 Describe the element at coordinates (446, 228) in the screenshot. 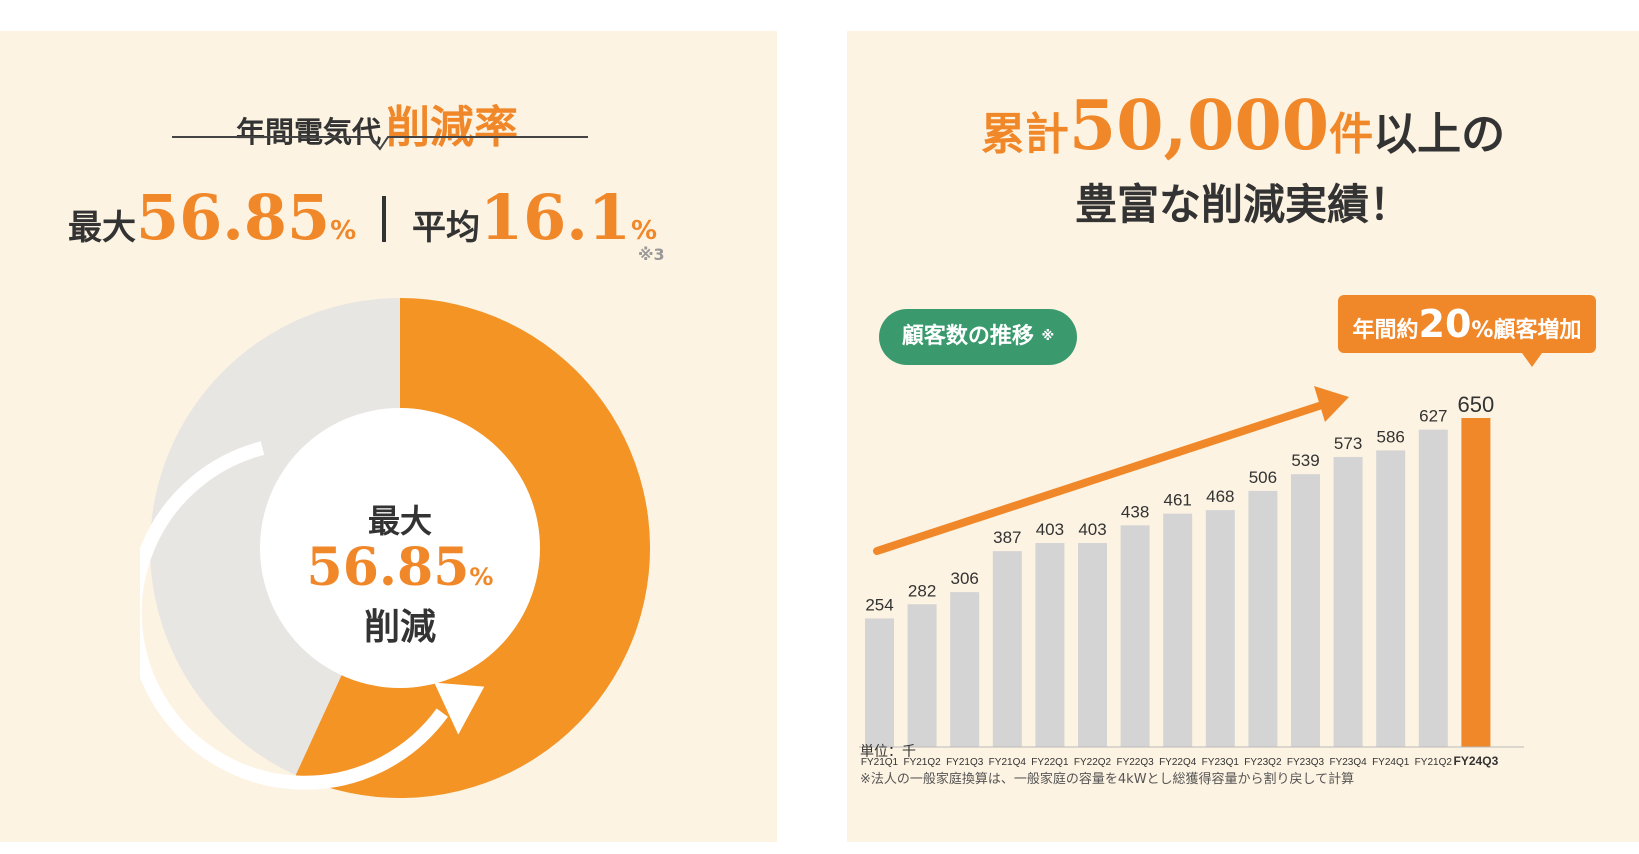

I see `avg-stat-label: 平均` at that location.